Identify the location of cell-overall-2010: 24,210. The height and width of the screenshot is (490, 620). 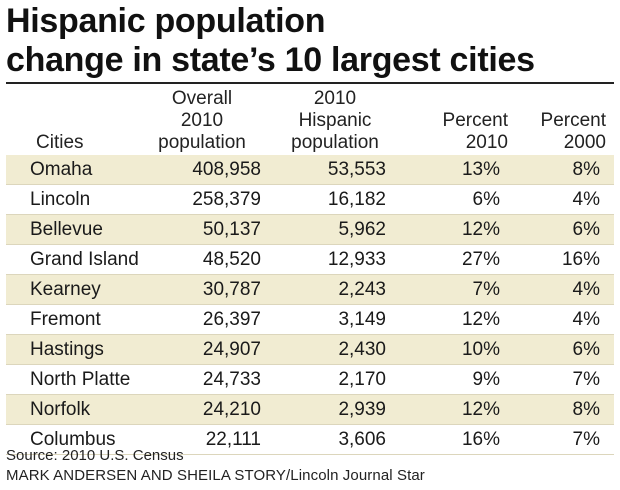
(231, 409).